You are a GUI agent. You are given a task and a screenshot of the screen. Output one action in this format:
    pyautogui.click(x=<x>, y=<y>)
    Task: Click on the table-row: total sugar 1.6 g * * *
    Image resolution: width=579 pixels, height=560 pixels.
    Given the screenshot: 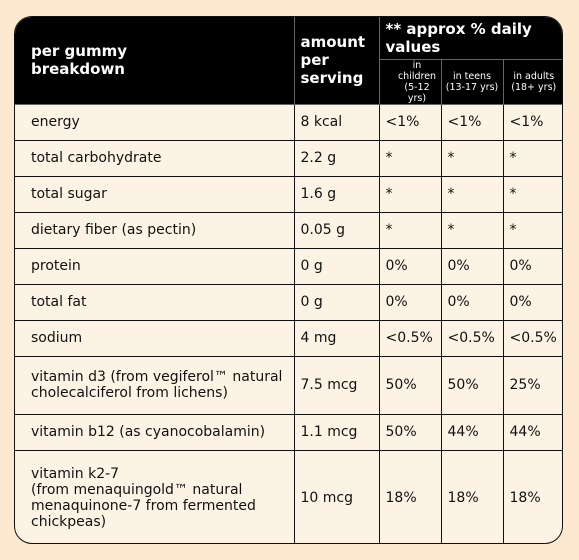 What is the action you would take?
    pyautogui.click(x=288, y=194)
    